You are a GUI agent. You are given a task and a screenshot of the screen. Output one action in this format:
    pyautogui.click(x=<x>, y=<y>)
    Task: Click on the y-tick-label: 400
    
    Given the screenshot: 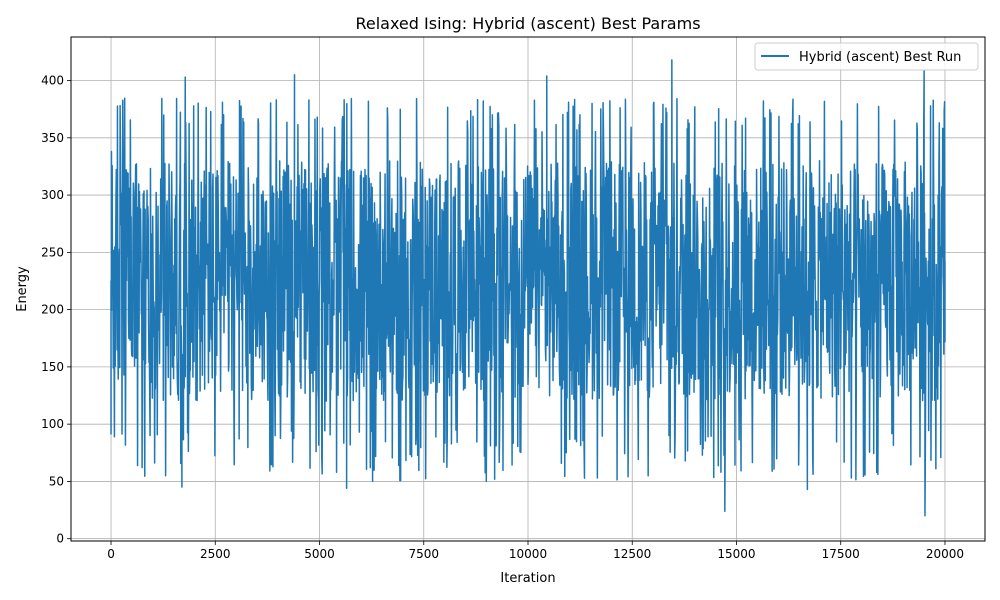 What is the action you would take?
    pyautogui.click(x=52, y=81)
    